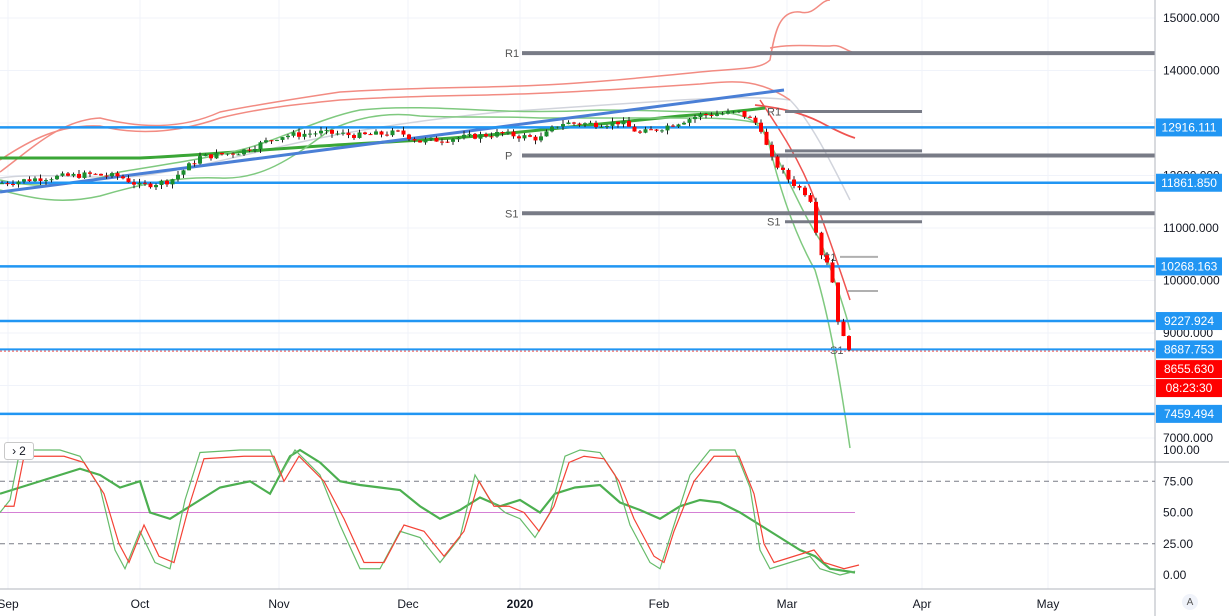 The image size is (1229, 616). What do you see at coordinates (1189, 127) in the screenshot?
I see `price-badge-label: 12916.111` at bounding box center [1189, 127].